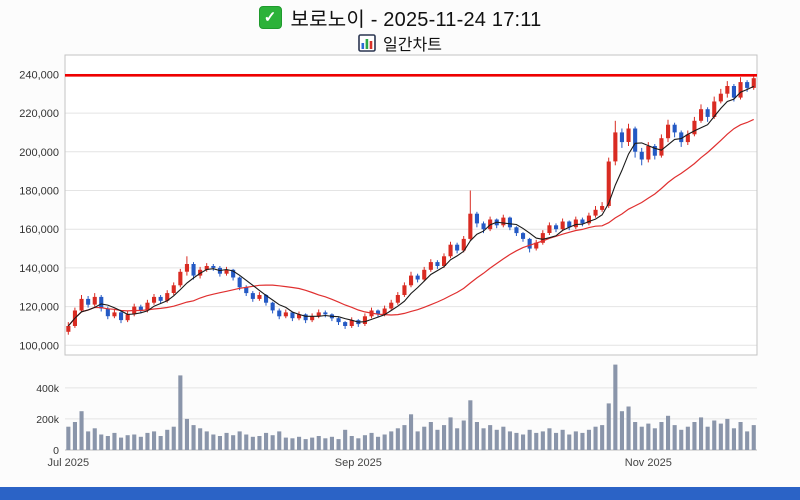  I want to click on checkbox-checked-icon: ✓, so click(270, 17).